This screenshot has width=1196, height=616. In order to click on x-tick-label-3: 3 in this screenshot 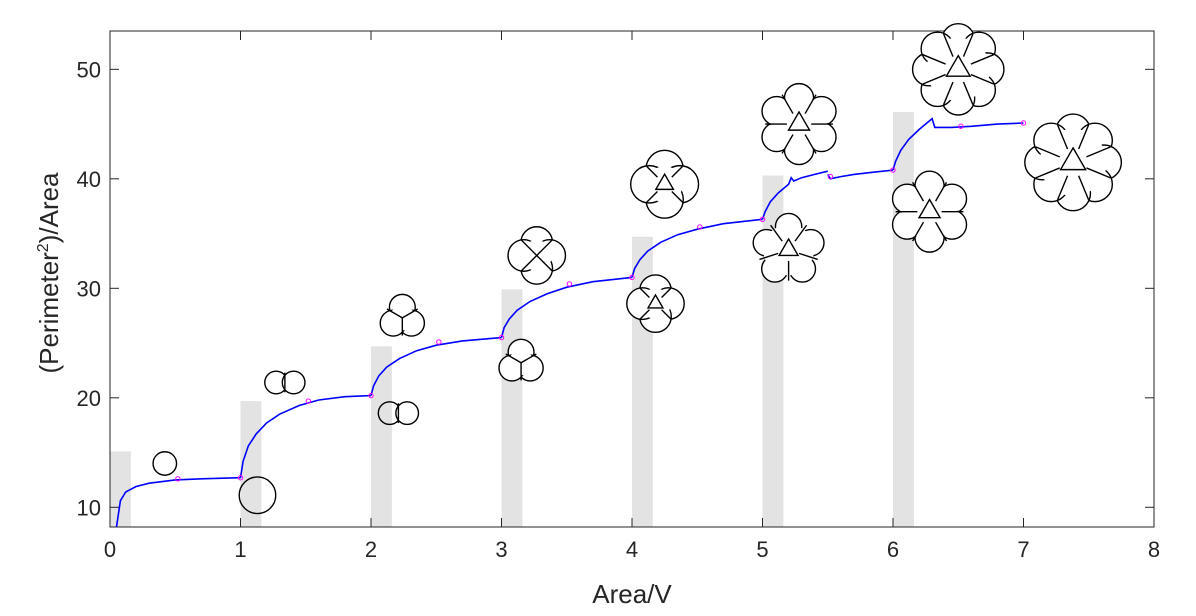, I will do `click(501, 549)`.